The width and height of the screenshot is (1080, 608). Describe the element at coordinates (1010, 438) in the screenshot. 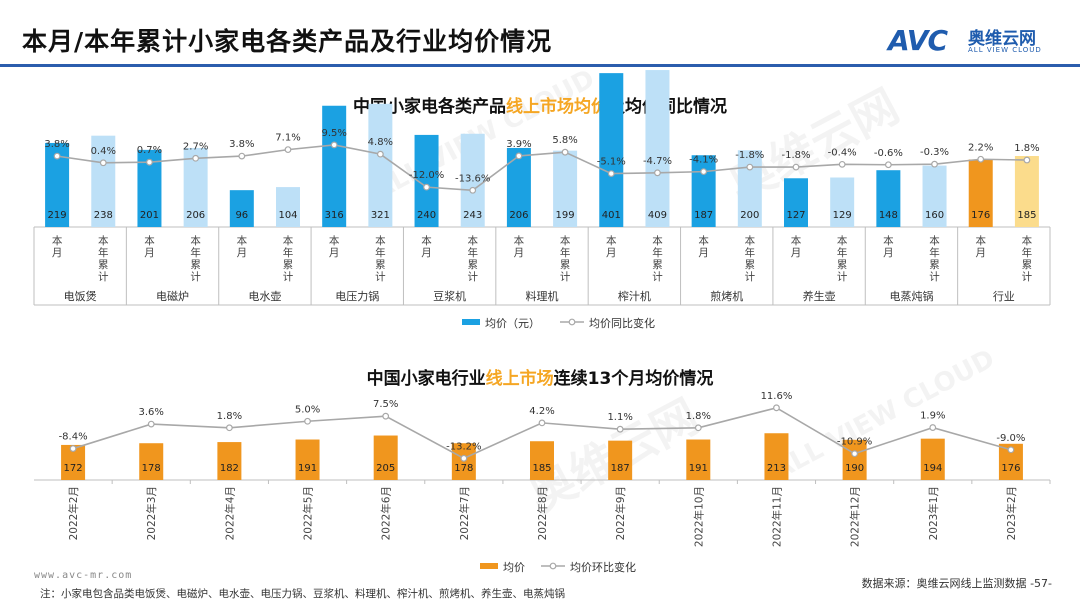

I see `chart2-mom-label: -9.0%` at that location.